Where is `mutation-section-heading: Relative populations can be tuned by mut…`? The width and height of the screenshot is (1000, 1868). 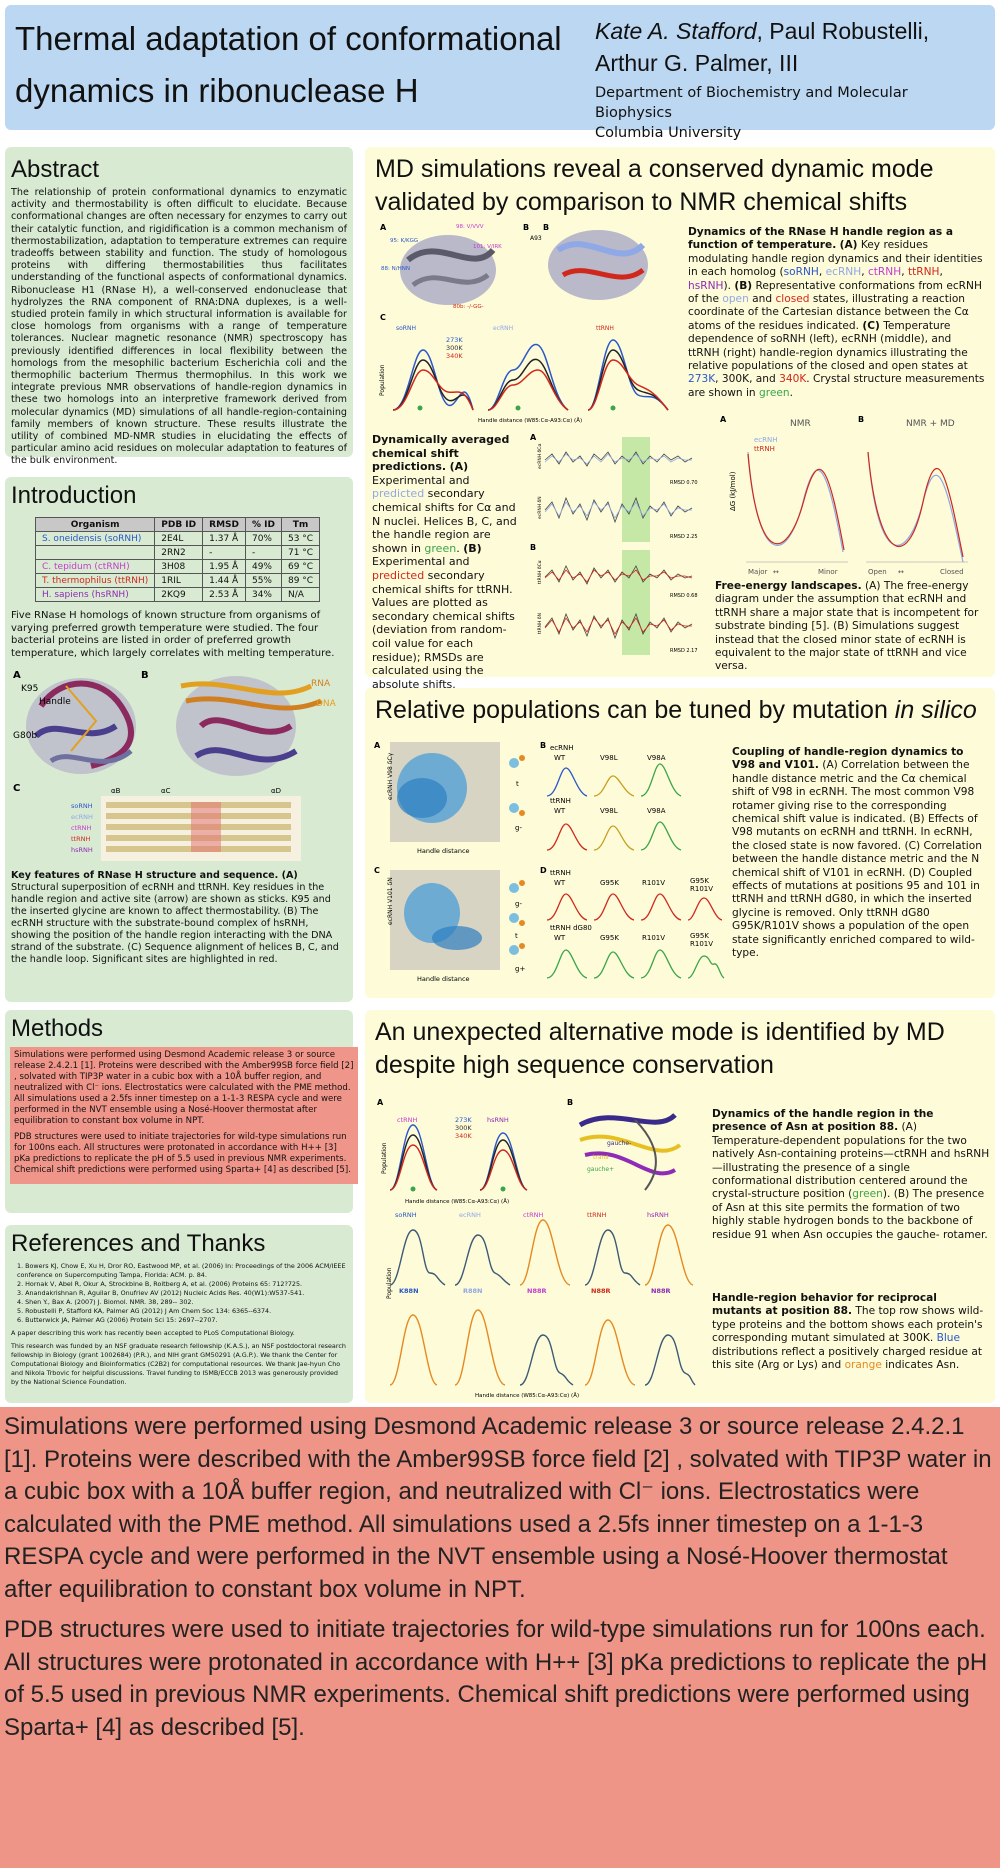
mutation-section-heading: Relative populations can be tuned by mut… is located at coordinates (676, 710).